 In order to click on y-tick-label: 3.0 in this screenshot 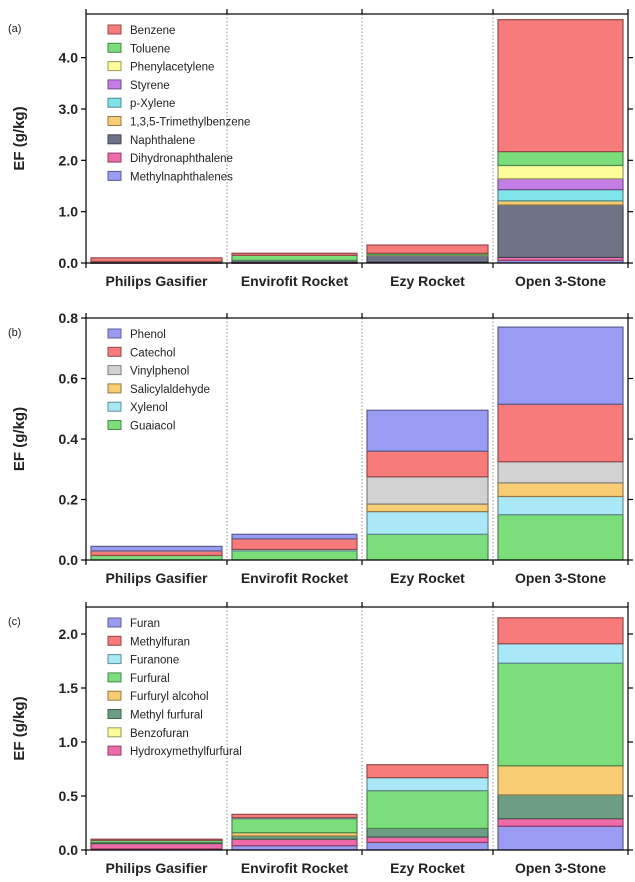, I will do `click(69, 109)`.